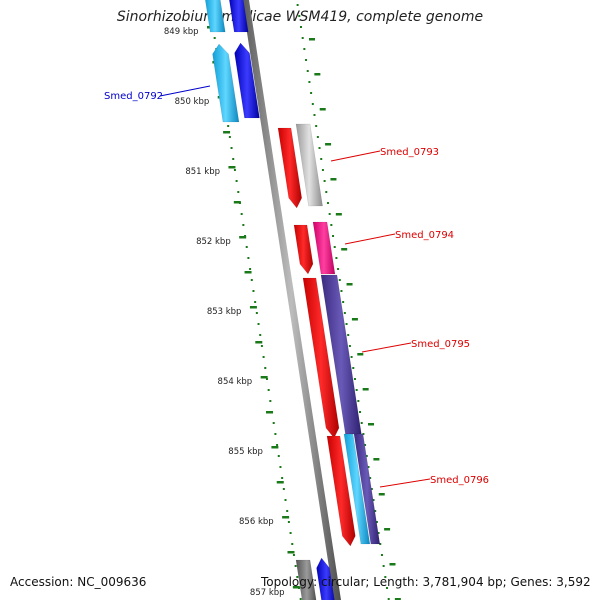  Describe the element at coordinates (202, 172) in the screenshot. I see `kbp-label: 851 kbp` at that location.